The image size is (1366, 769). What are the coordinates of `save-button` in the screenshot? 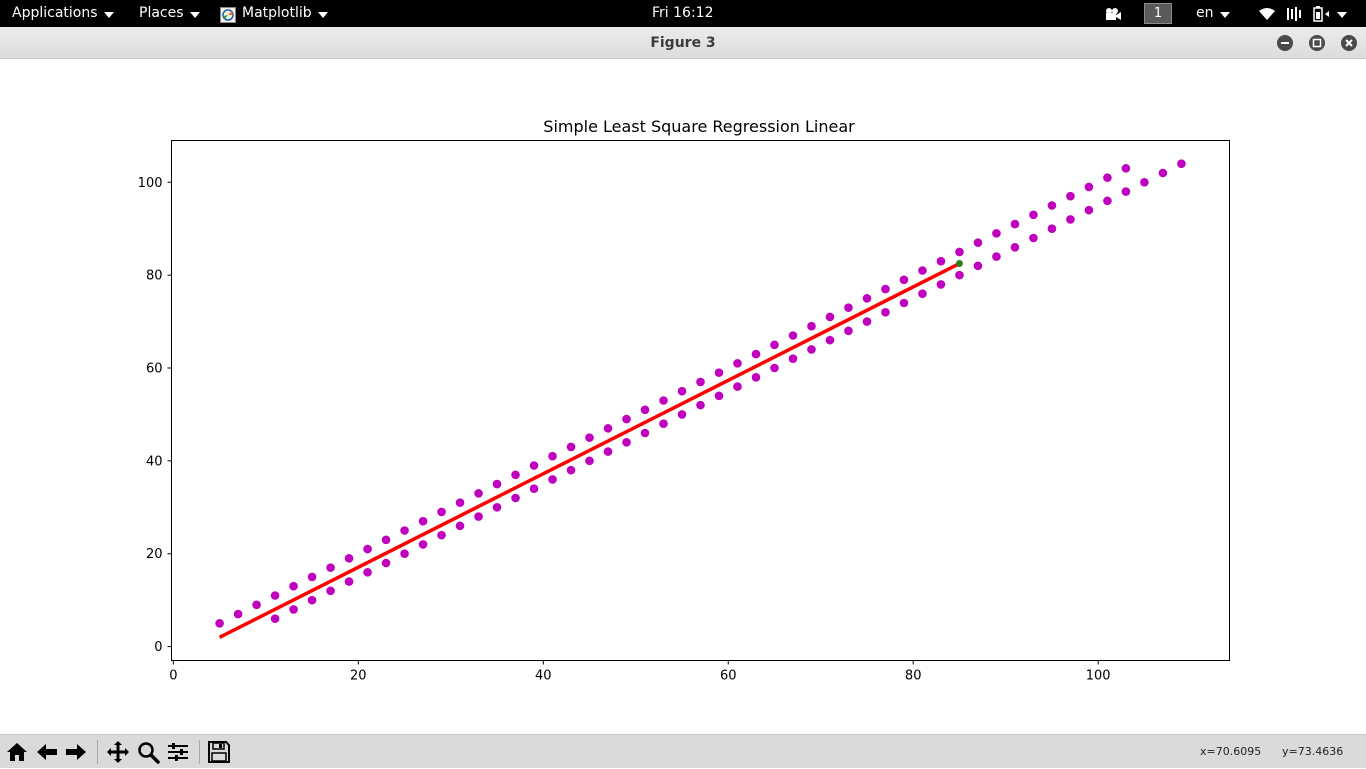 It's located at (219, 752).